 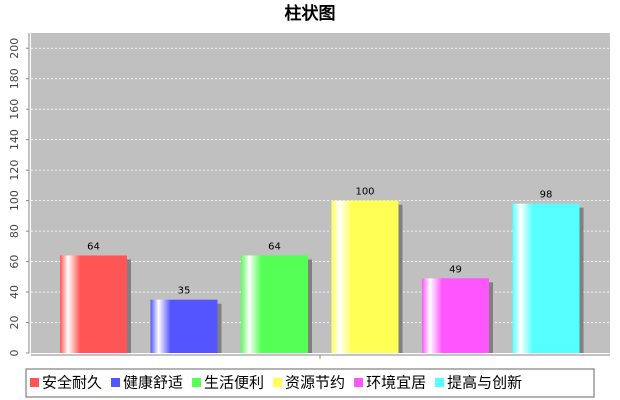 What do you see at coordinates (14, 353) in the screenshot?
I see `y-tick-label: 0` at bounding box center [14, 353].